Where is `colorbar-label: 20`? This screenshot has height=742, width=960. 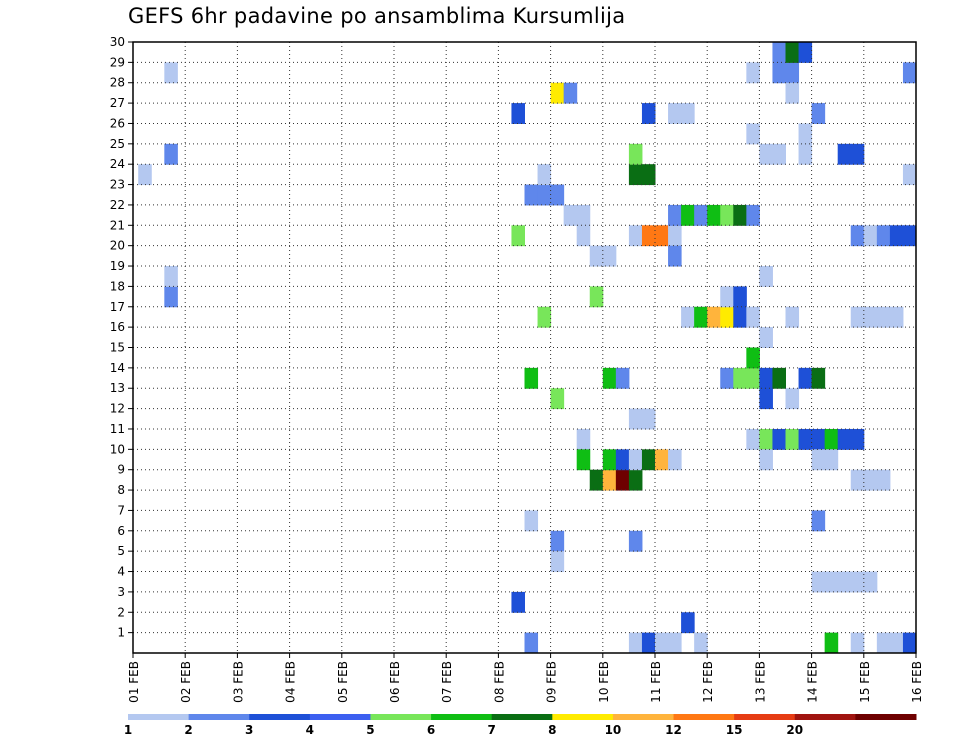
colorbar-label: 20 is located at coordinates (794, 730).